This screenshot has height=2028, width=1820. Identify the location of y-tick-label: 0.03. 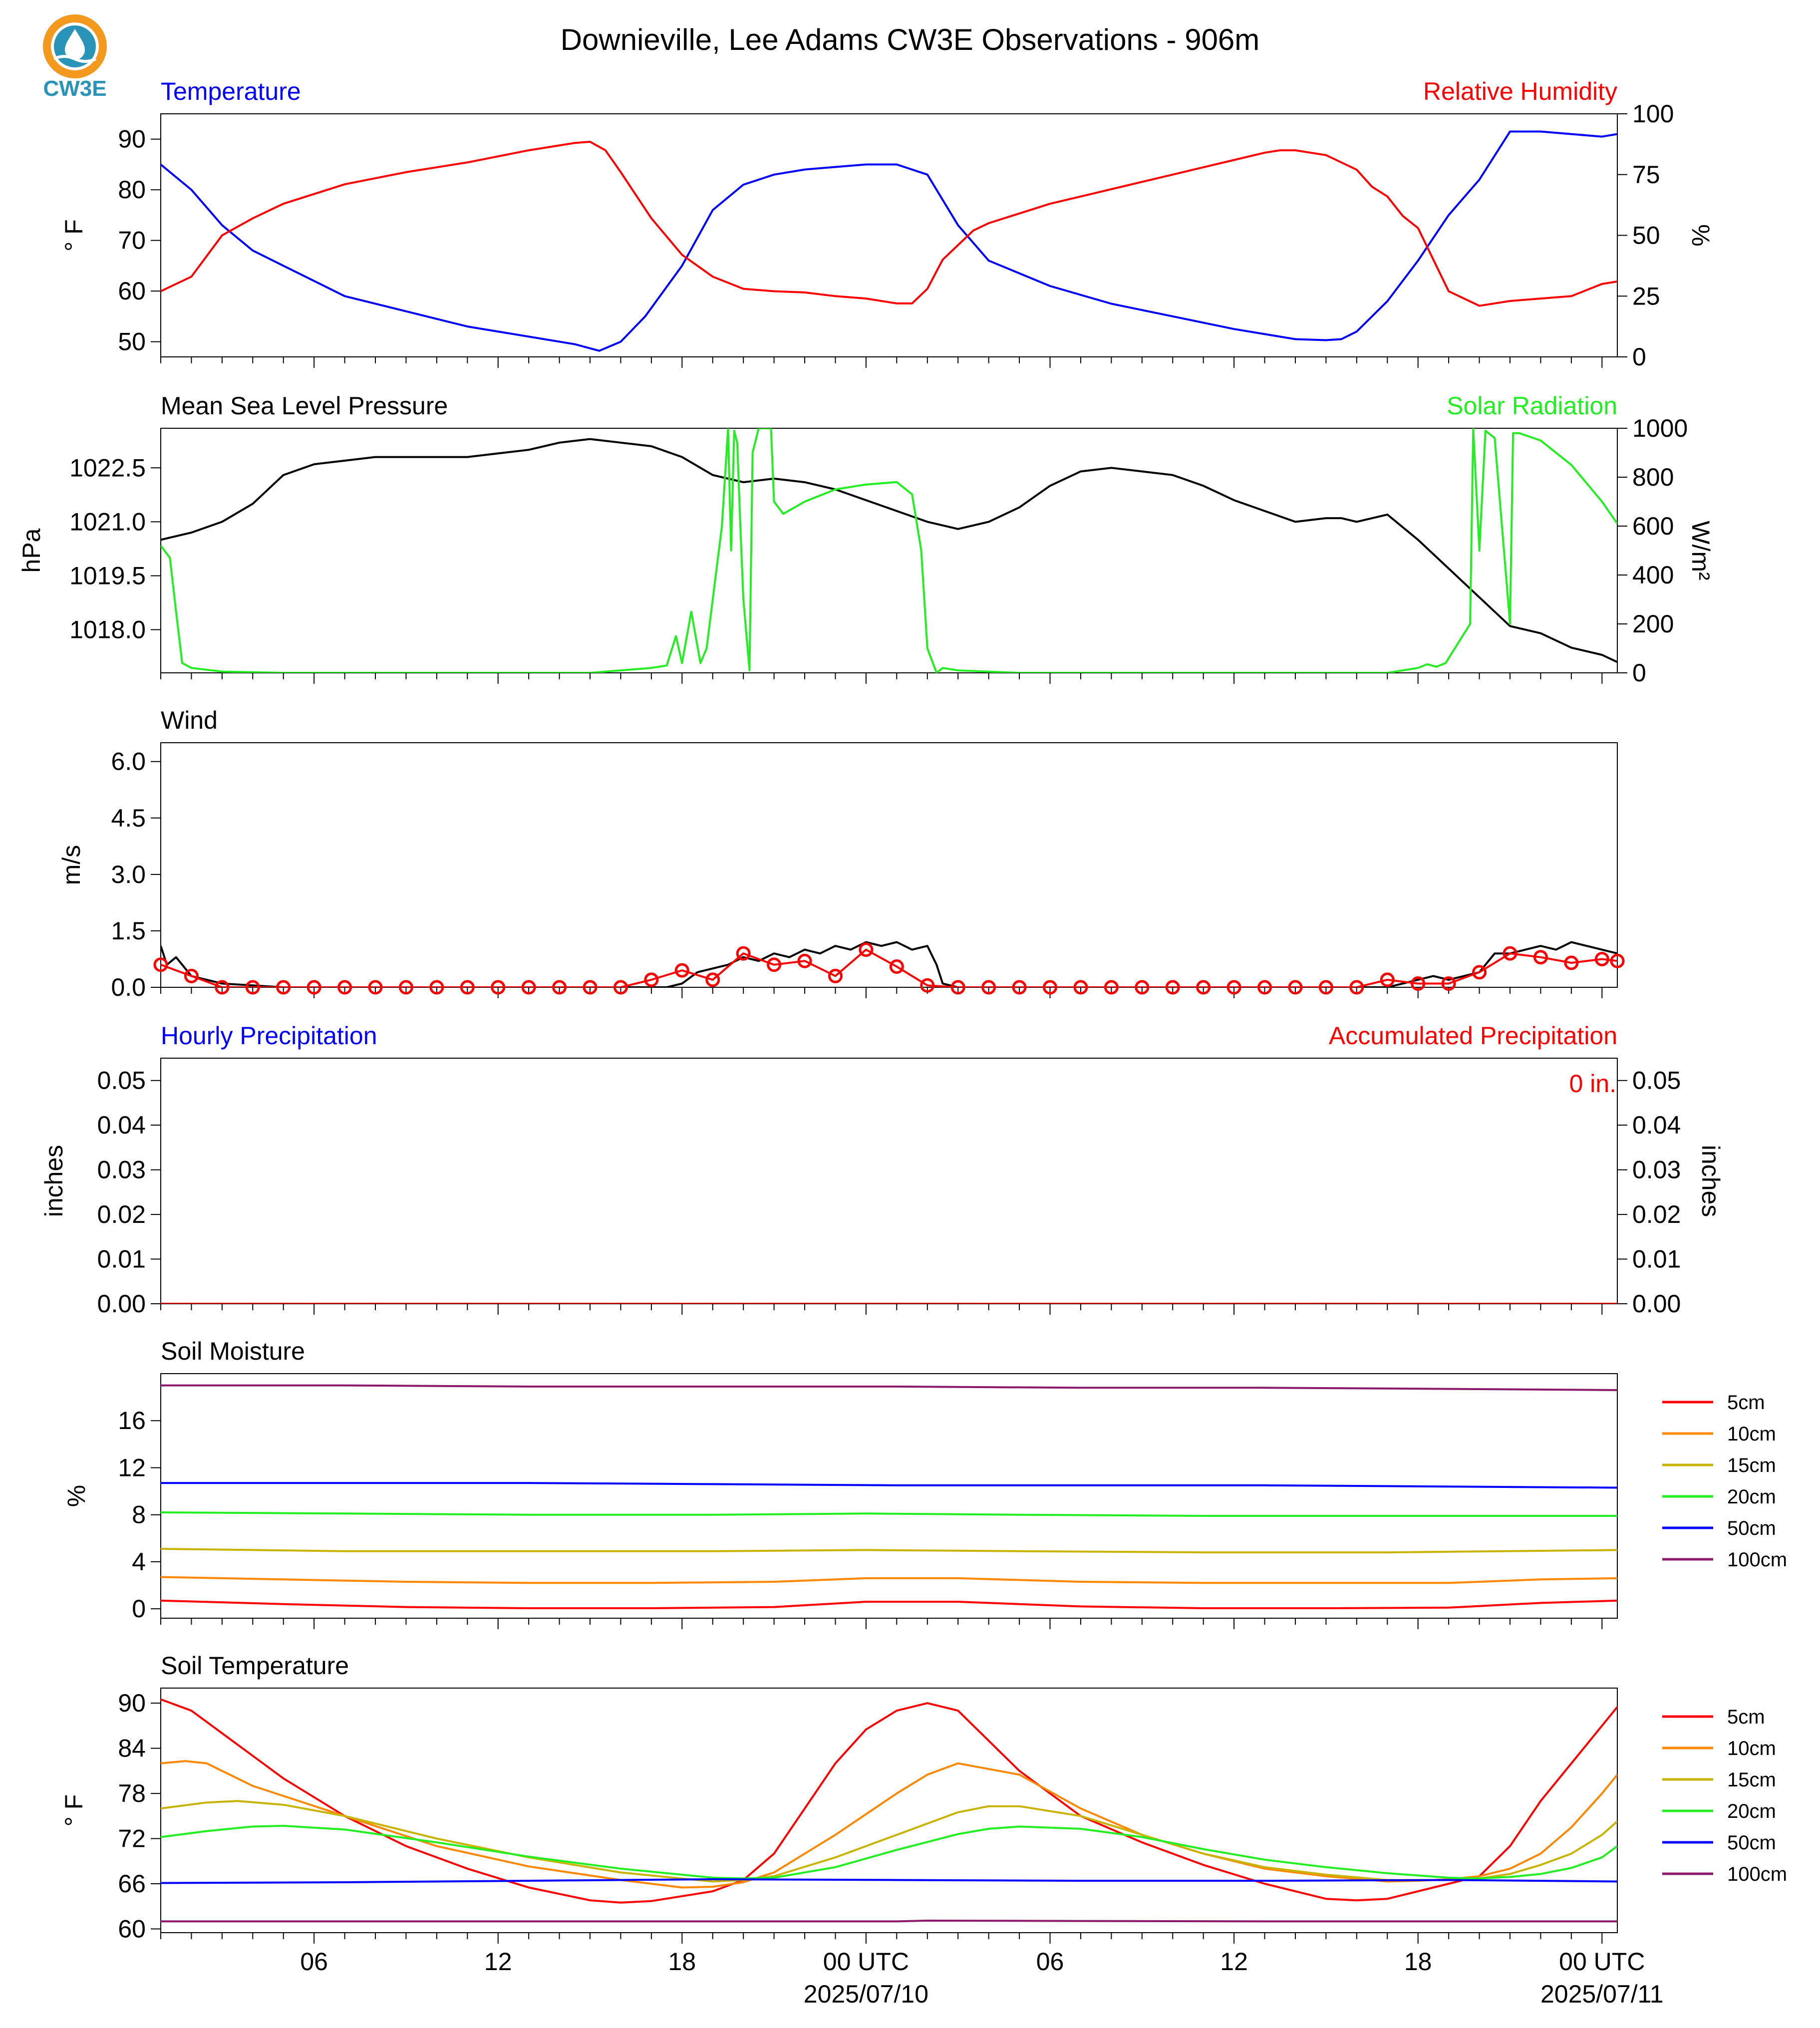
(121, 1170).